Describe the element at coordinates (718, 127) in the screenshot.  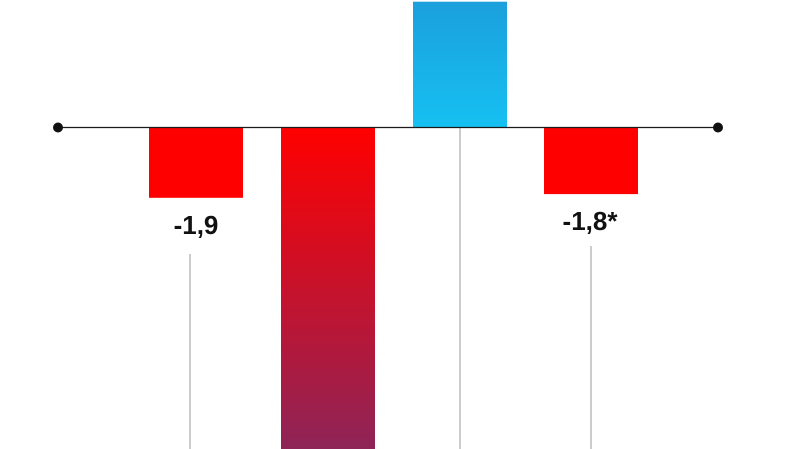
I see `axis-right-endpoint` at that location.